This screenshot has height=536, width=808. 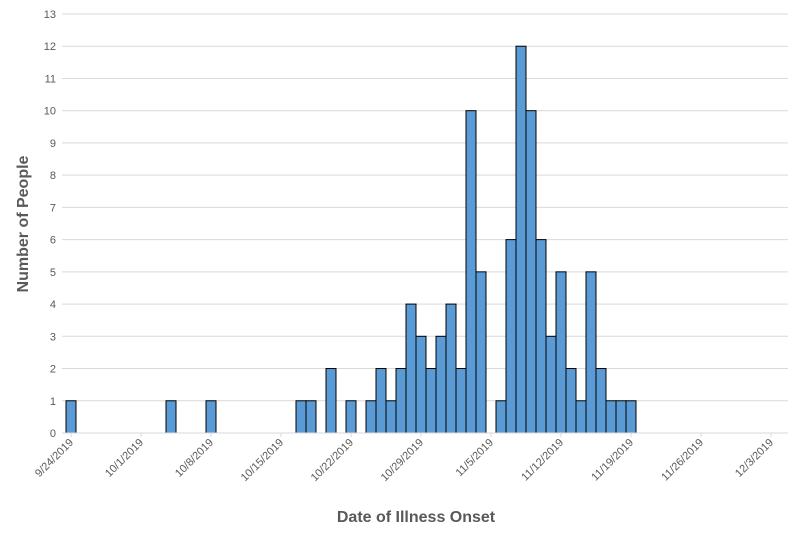 What do you see at coordinates (53, 305) in the screenshot?
I see `y-tick-label: 4` at bounding box center [53, 305].